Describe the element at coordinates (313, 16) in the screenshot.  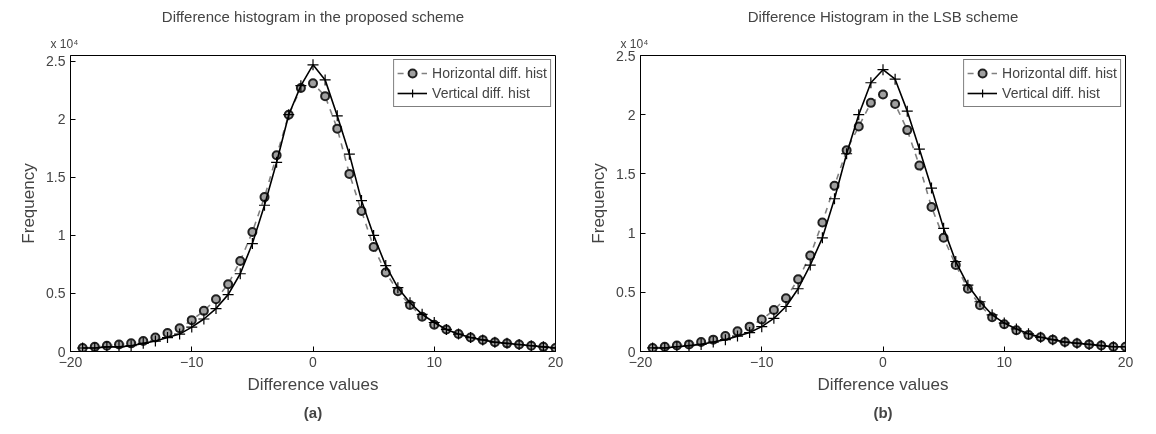
I see `chart-title: Difference histogram in the proposed scheme` at that location.